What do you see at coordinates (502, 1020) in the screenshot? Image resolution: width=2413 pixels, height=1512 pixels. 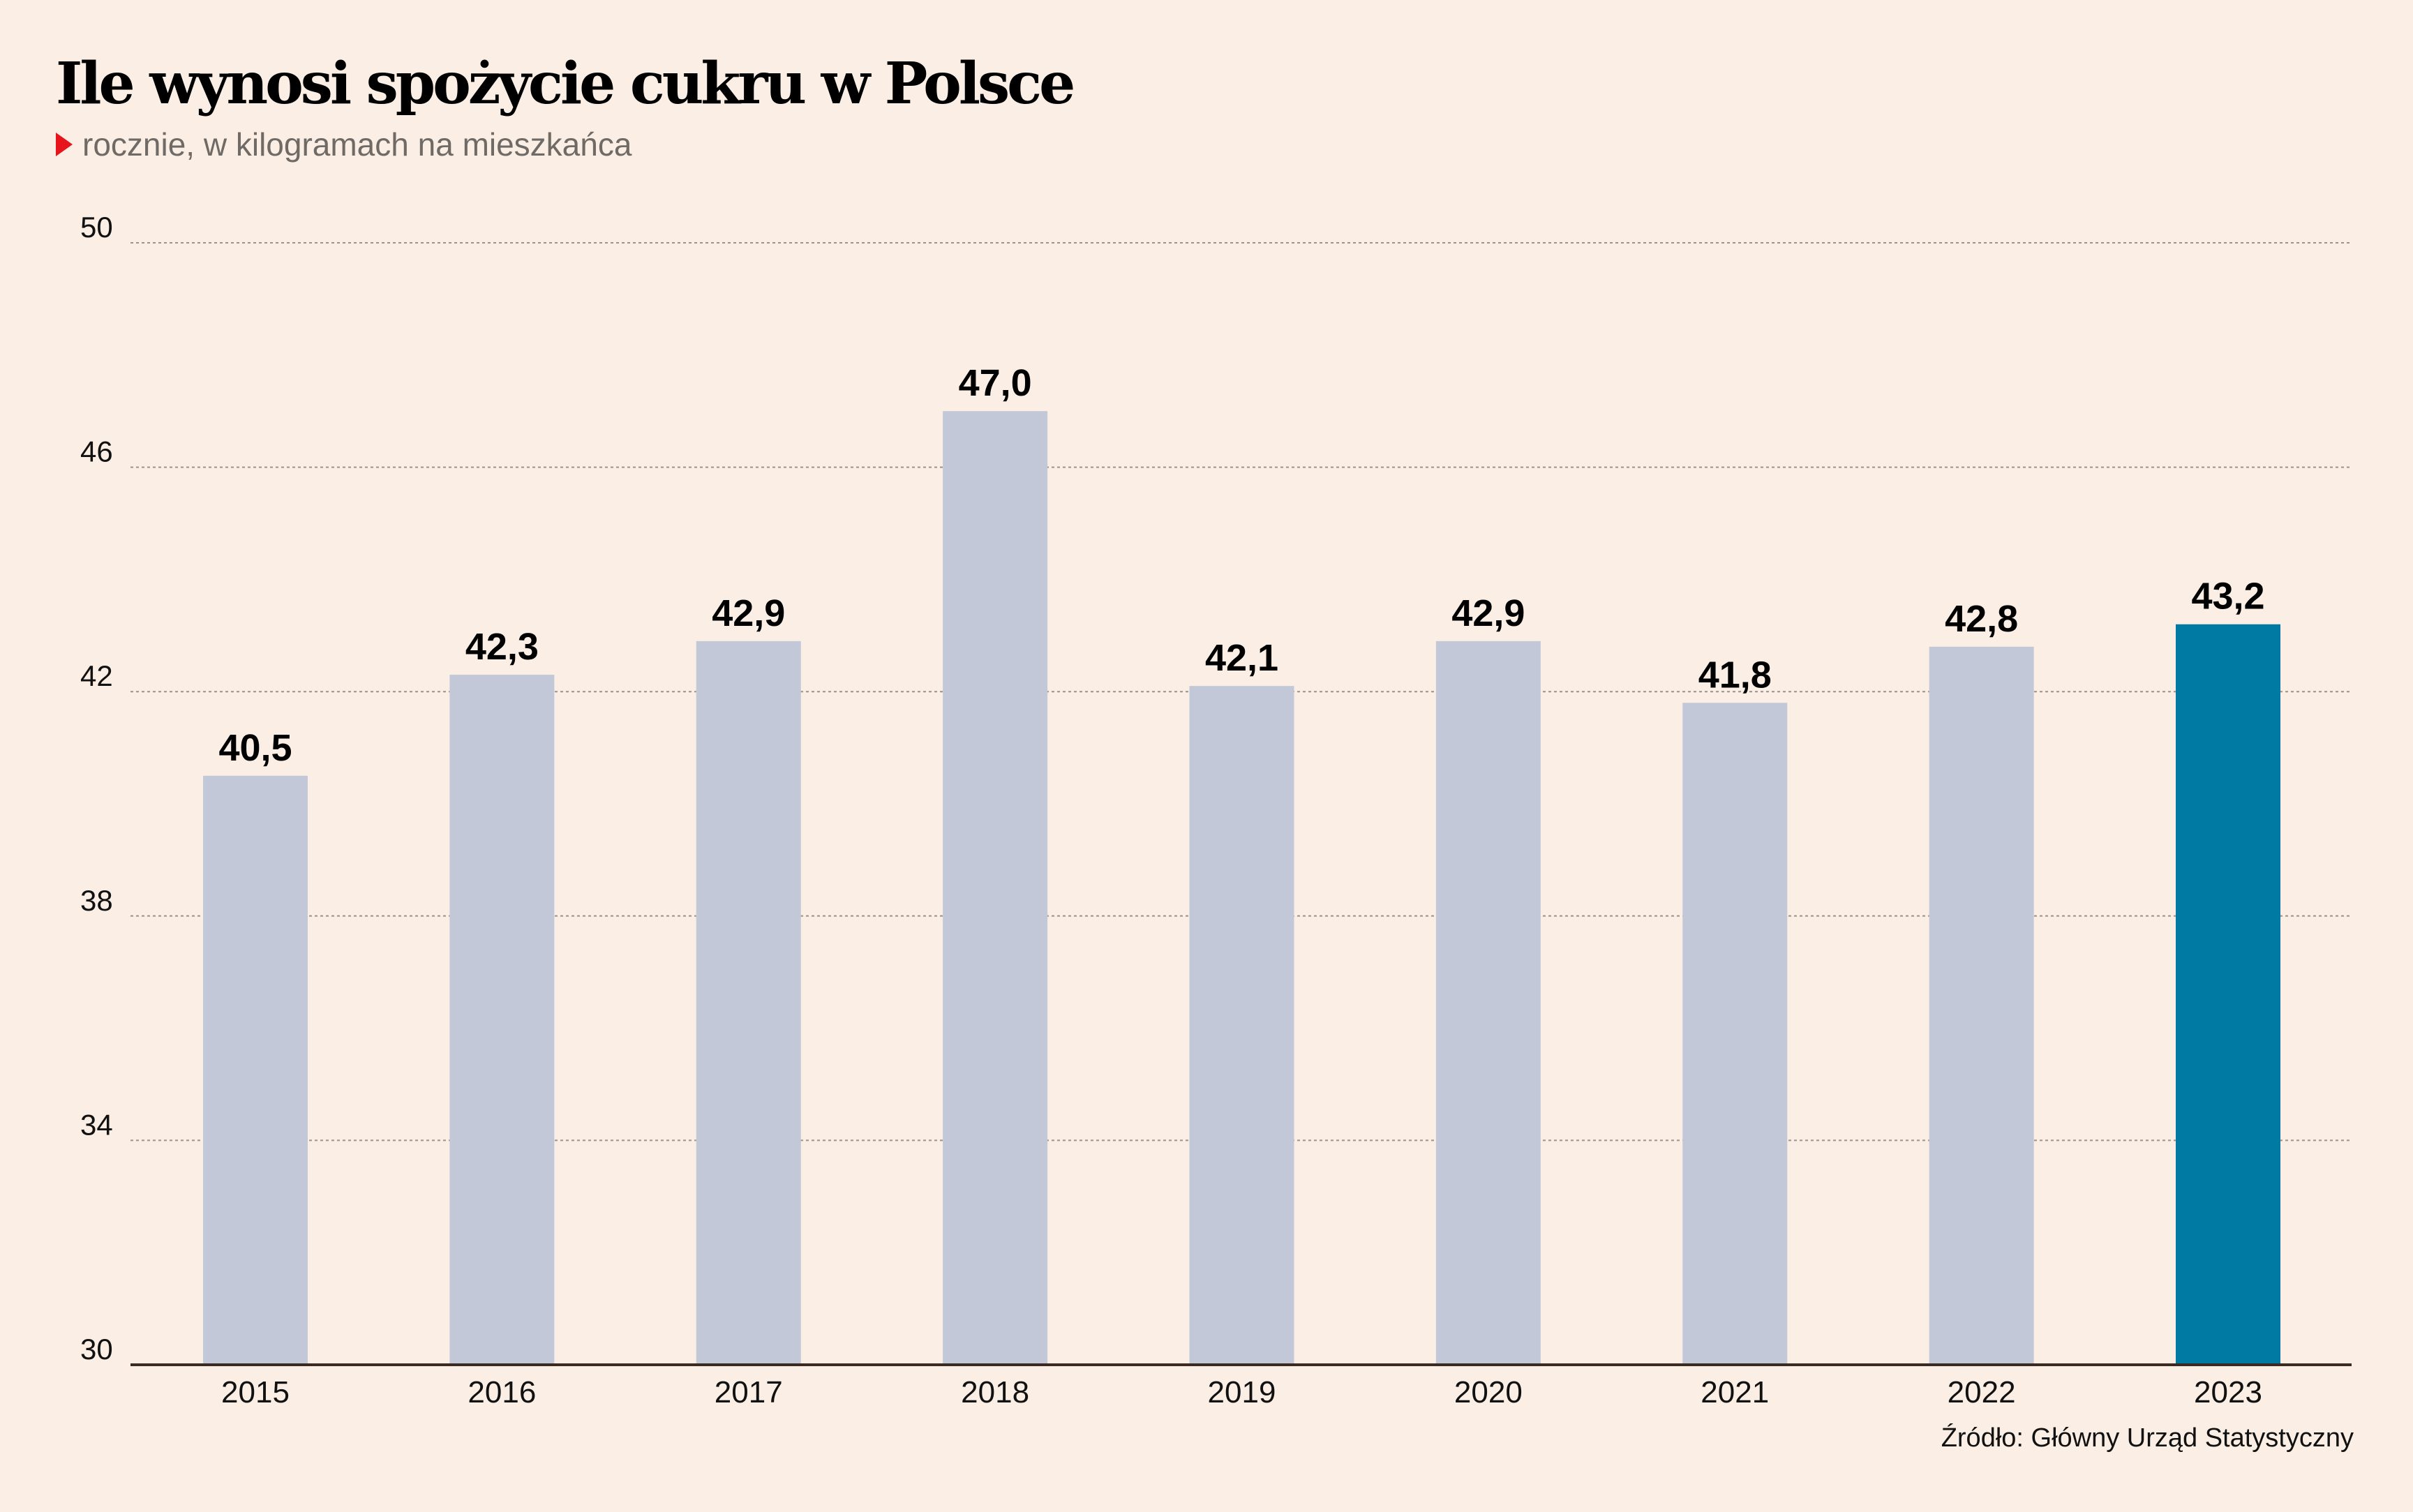 I see `bar-2016` at bounding box center [502, 1020].